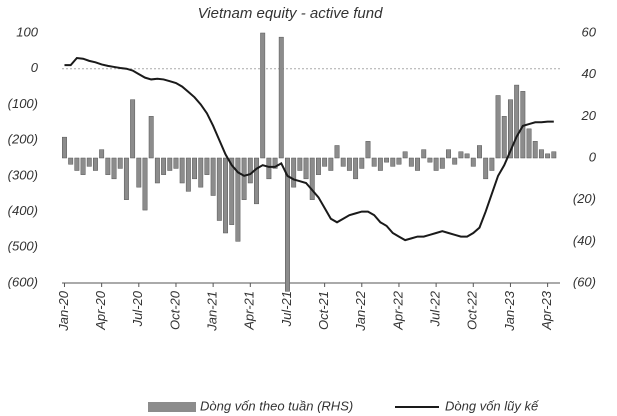 This screenshot has width=617, height=416. Describe the element at coordinates (509, 311) in the screenshot. I see `x-tick-label: Jan-23` at that location.